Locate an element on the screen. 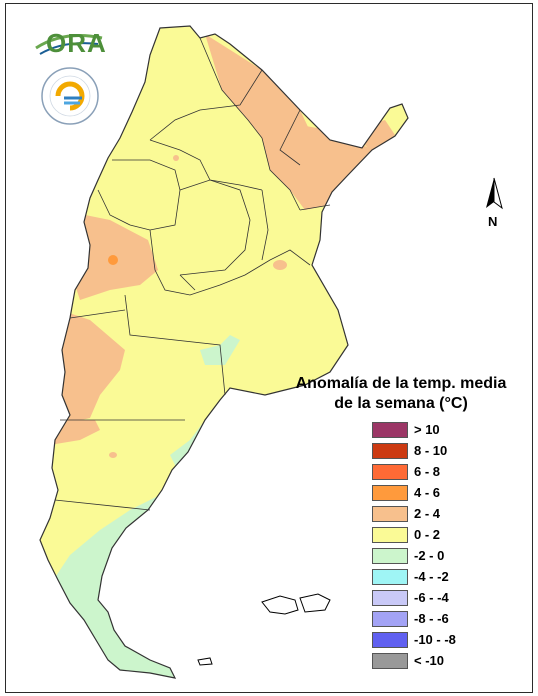 The image size is (538, 696). ora-logo-text: ORA is located at coordinates (76, 43).